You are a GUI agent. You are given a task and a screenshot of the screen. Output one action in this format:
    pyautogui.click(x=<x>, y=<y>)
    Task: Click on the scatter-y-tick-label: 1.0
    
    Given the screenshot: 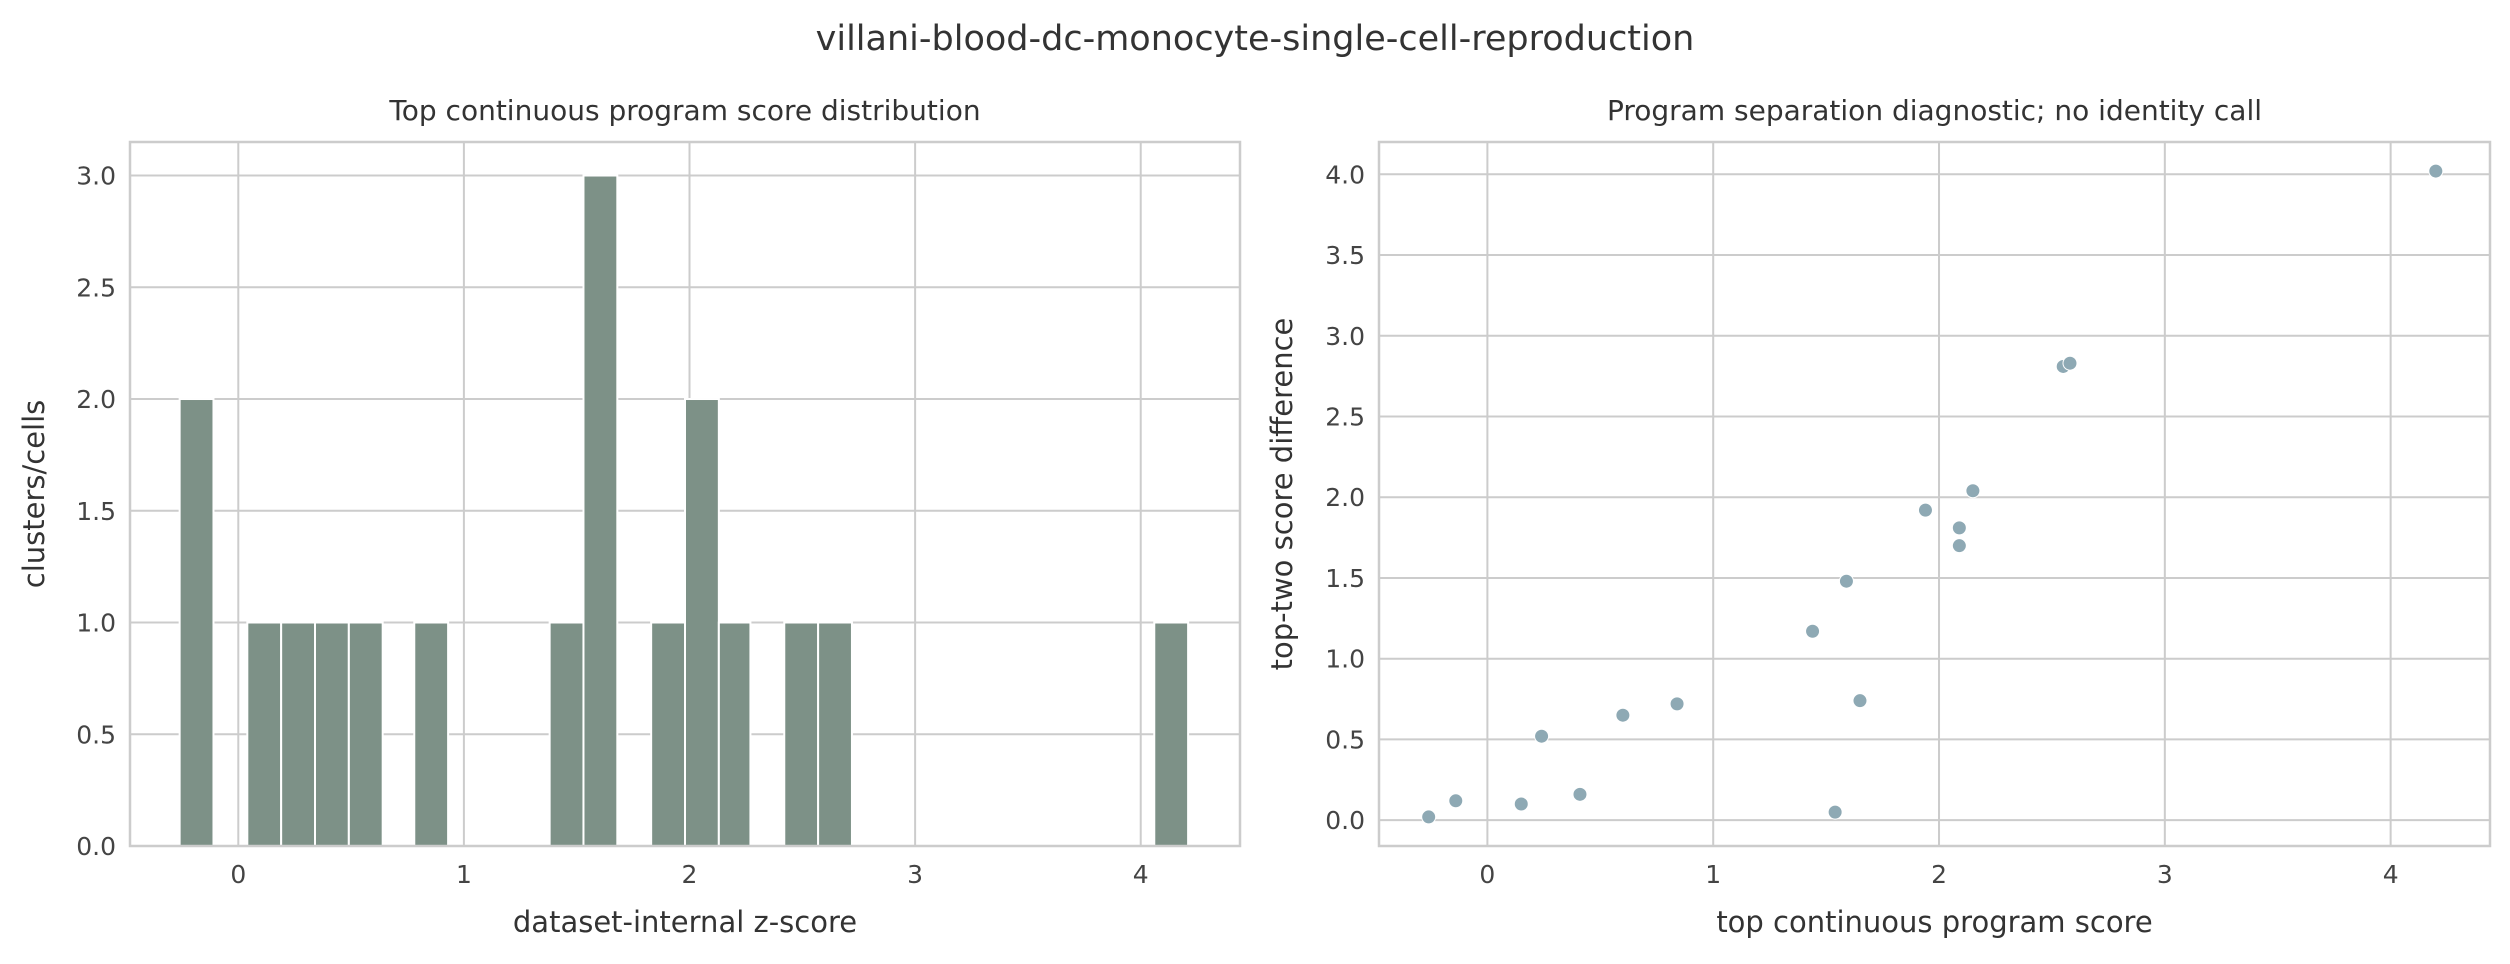 What is the action you would take?
    pyautogui.click(x=1345, y=659)
    